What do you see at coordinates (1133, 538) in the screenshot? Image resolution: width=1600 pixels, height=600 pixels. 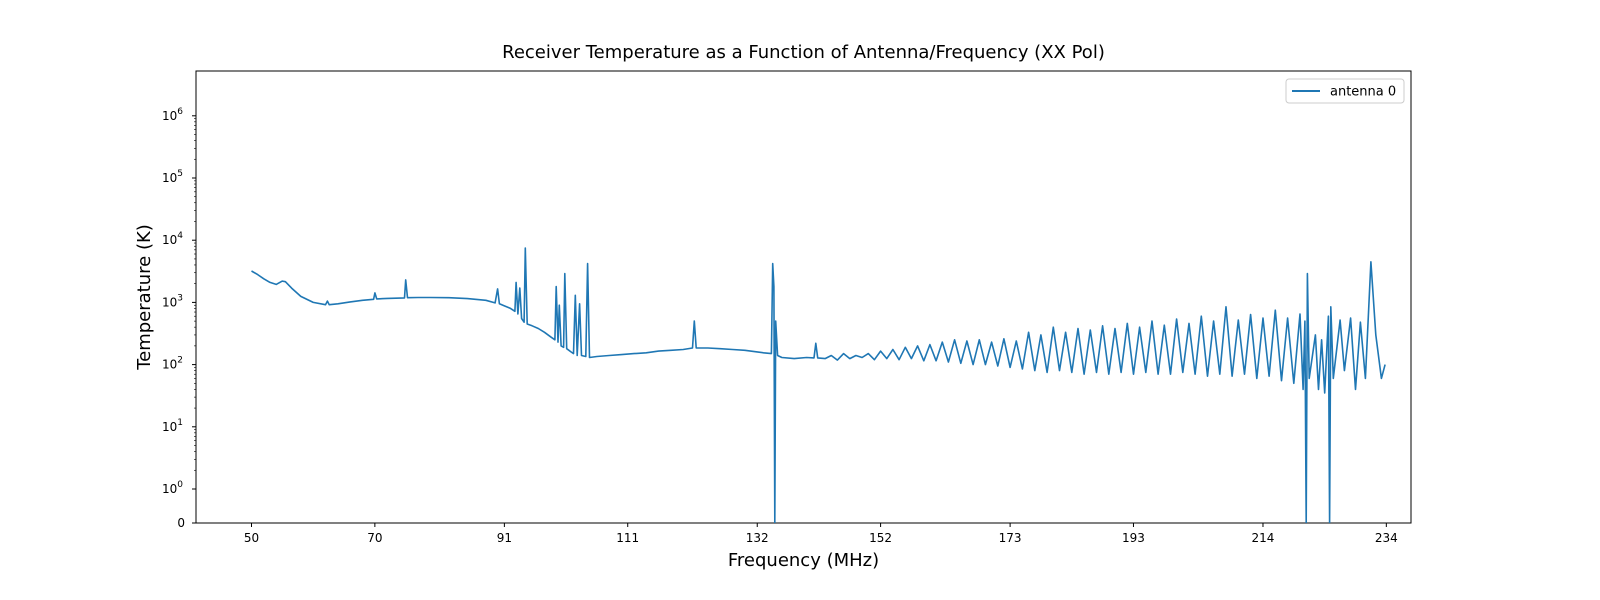 I see `x-tick-label: 193` at bounding box center [1133, 538].